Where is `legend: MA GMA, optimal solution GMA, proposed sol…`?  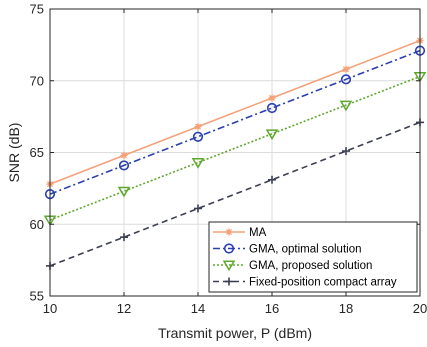
legend: MA GMA, optimal solution GMA, proposed sol… is located at coordinates (313, 257).